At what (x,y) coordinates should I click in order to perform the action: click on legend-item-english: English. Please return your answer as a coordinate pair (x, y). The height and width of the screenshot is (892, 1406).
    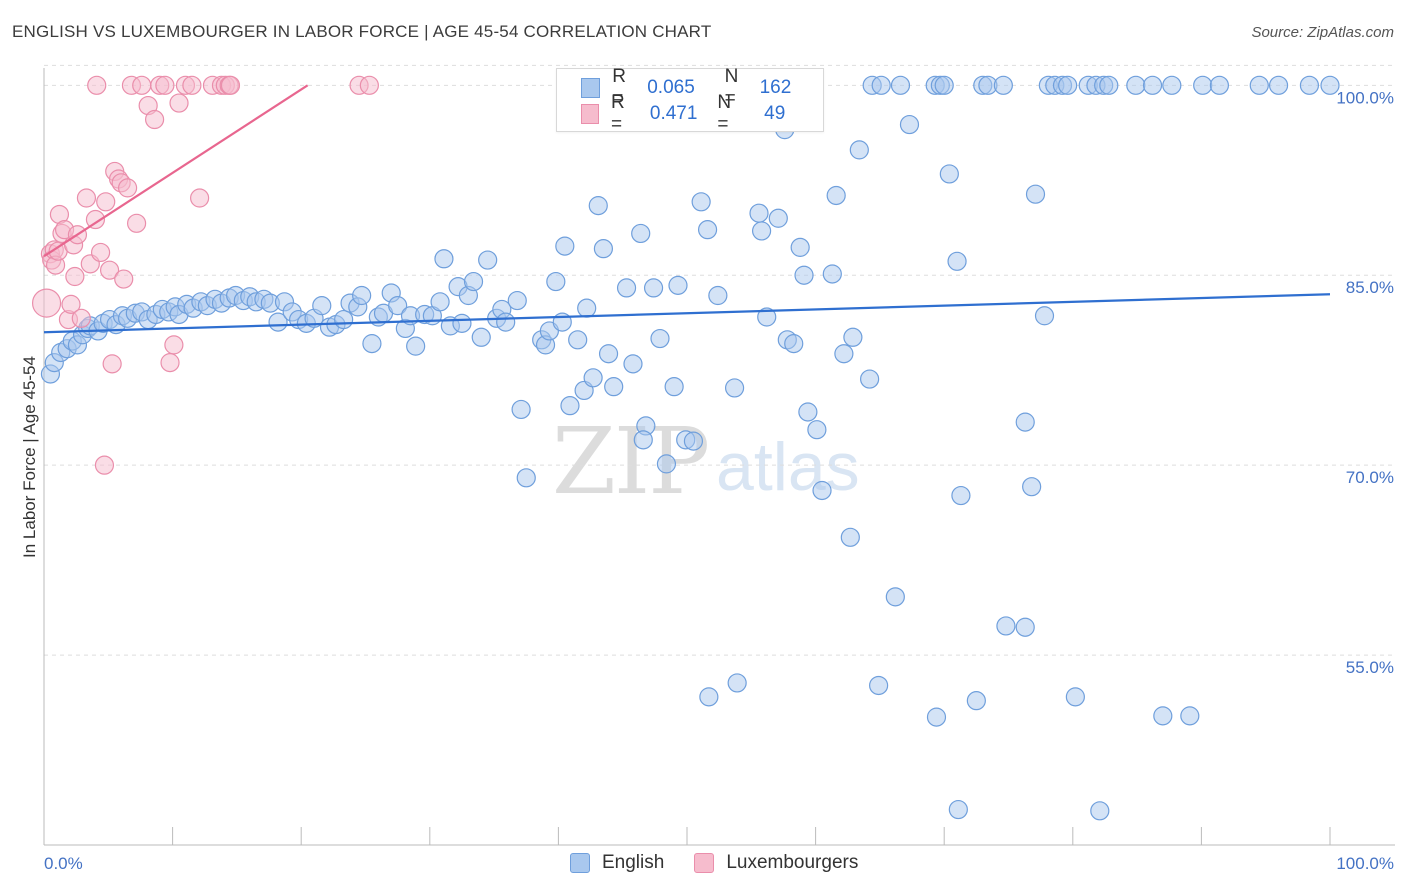
    Looking at the image, I should click on (617, 863).